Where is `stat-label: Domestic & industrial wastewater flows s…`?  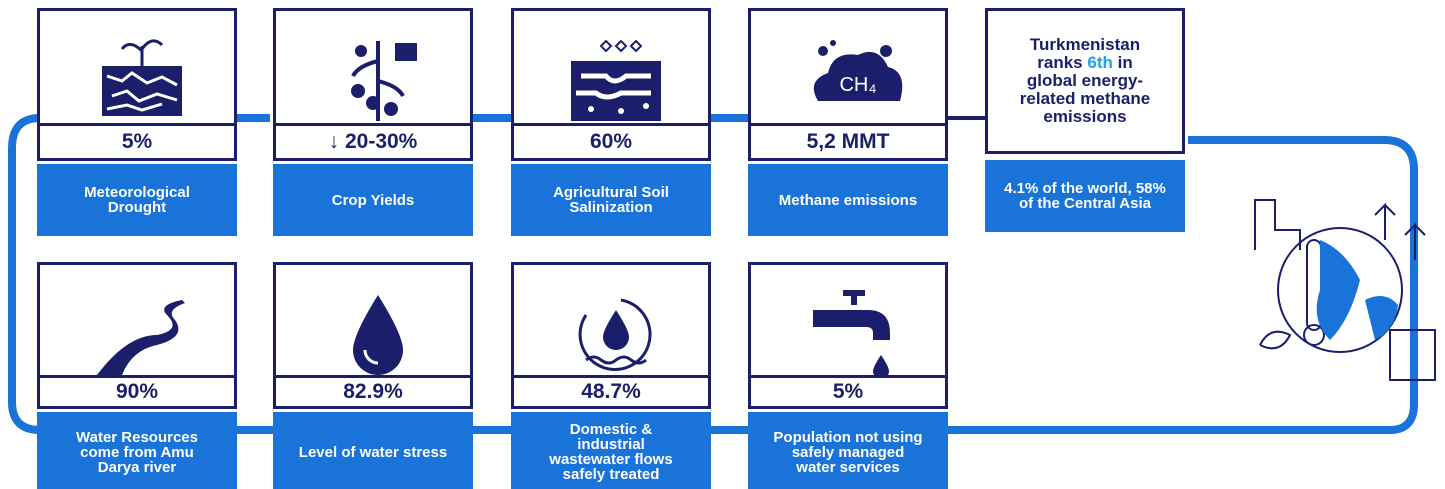 stat-label: Domestic & industrial wastewater flows s… is located at coordinates (611, 450).